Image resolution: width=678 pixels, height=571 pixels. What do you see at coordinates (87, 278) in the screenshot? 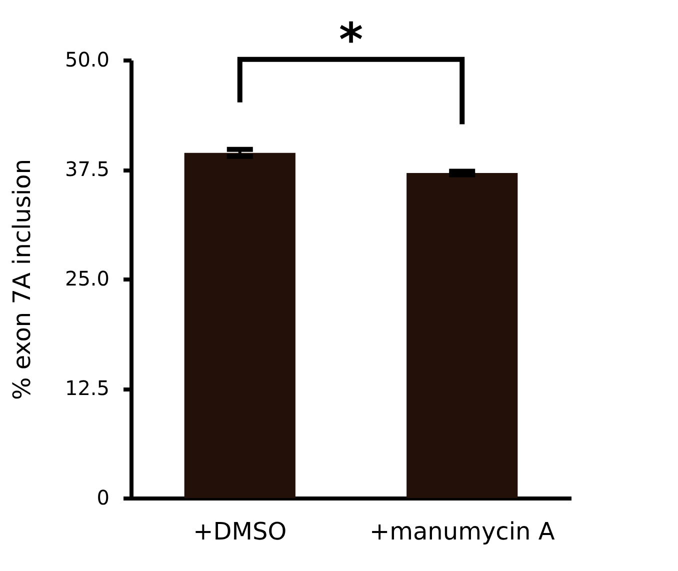
I see `y-tick-label: 25.0` at bounding box center [87, 278].